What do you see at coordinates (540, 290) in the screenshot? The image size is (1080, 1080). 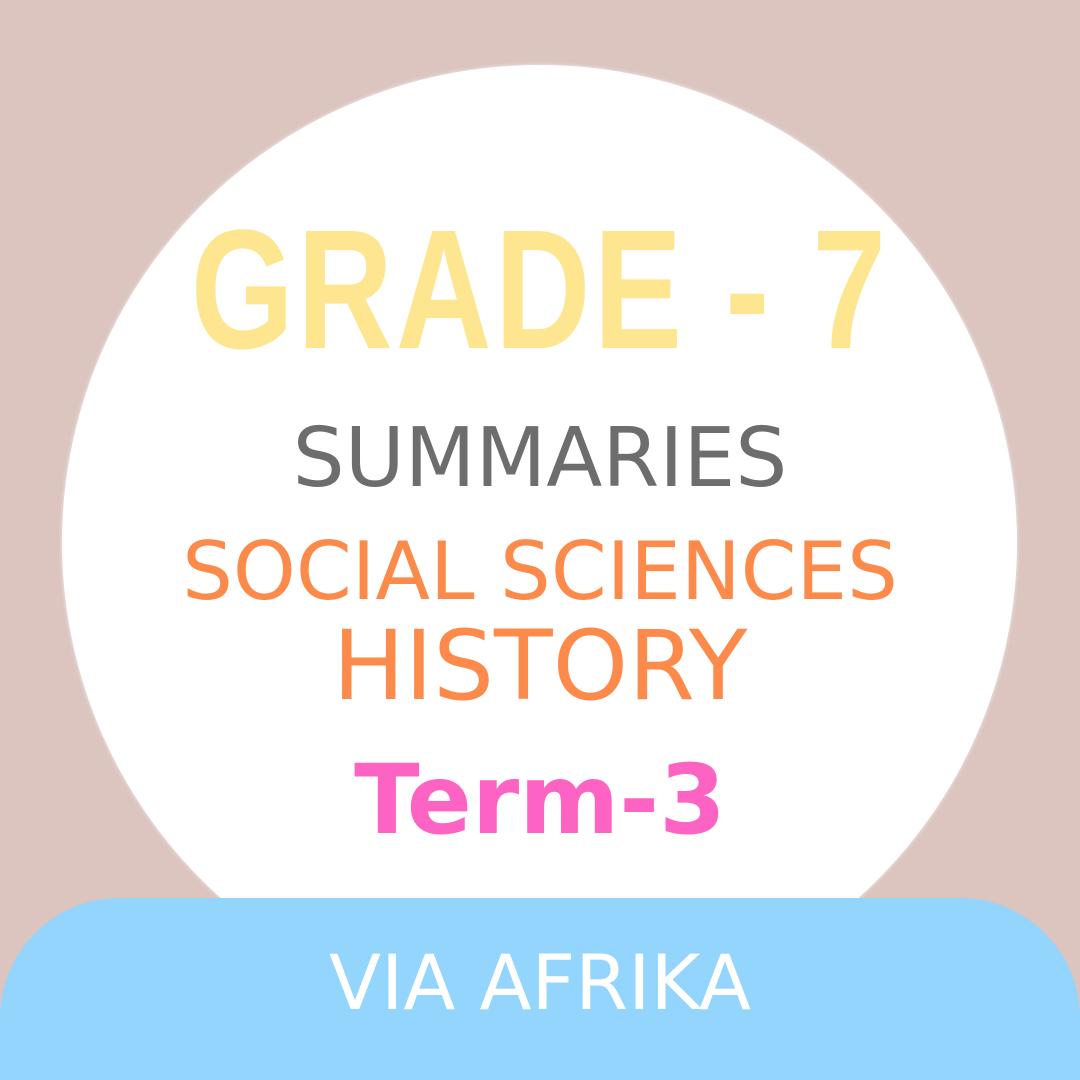 I see `grade-title: GRADE - 7` at bounding box center [540, 290].